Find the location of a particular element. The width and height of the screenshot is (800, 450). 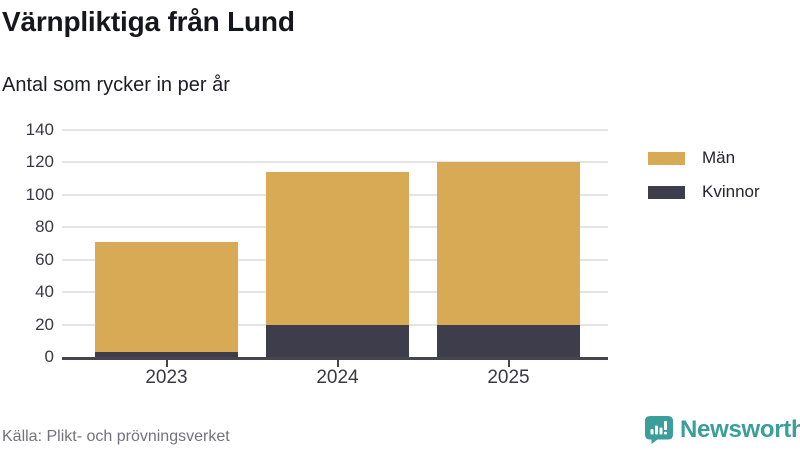

x-tick-label: 2023 is located at coordinates (166, 377).